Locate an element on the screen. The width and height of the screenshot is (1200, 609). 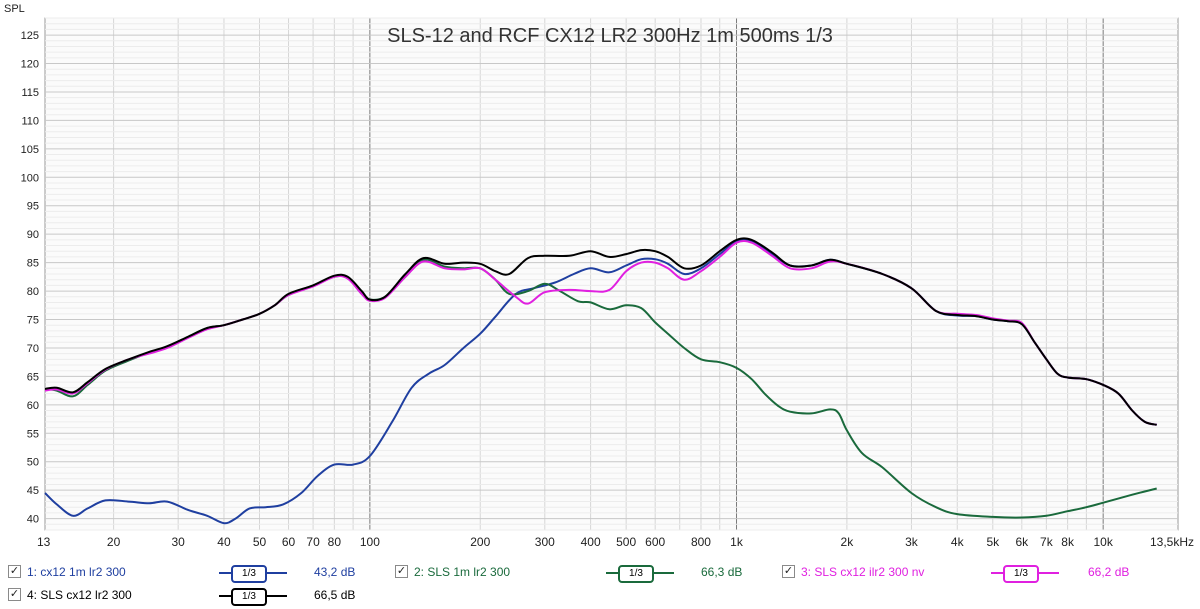
legend-item-2: ✓ 2: SLS 1m lr2 300 1/3 66,3 dB is located at coordinates (580, 573).